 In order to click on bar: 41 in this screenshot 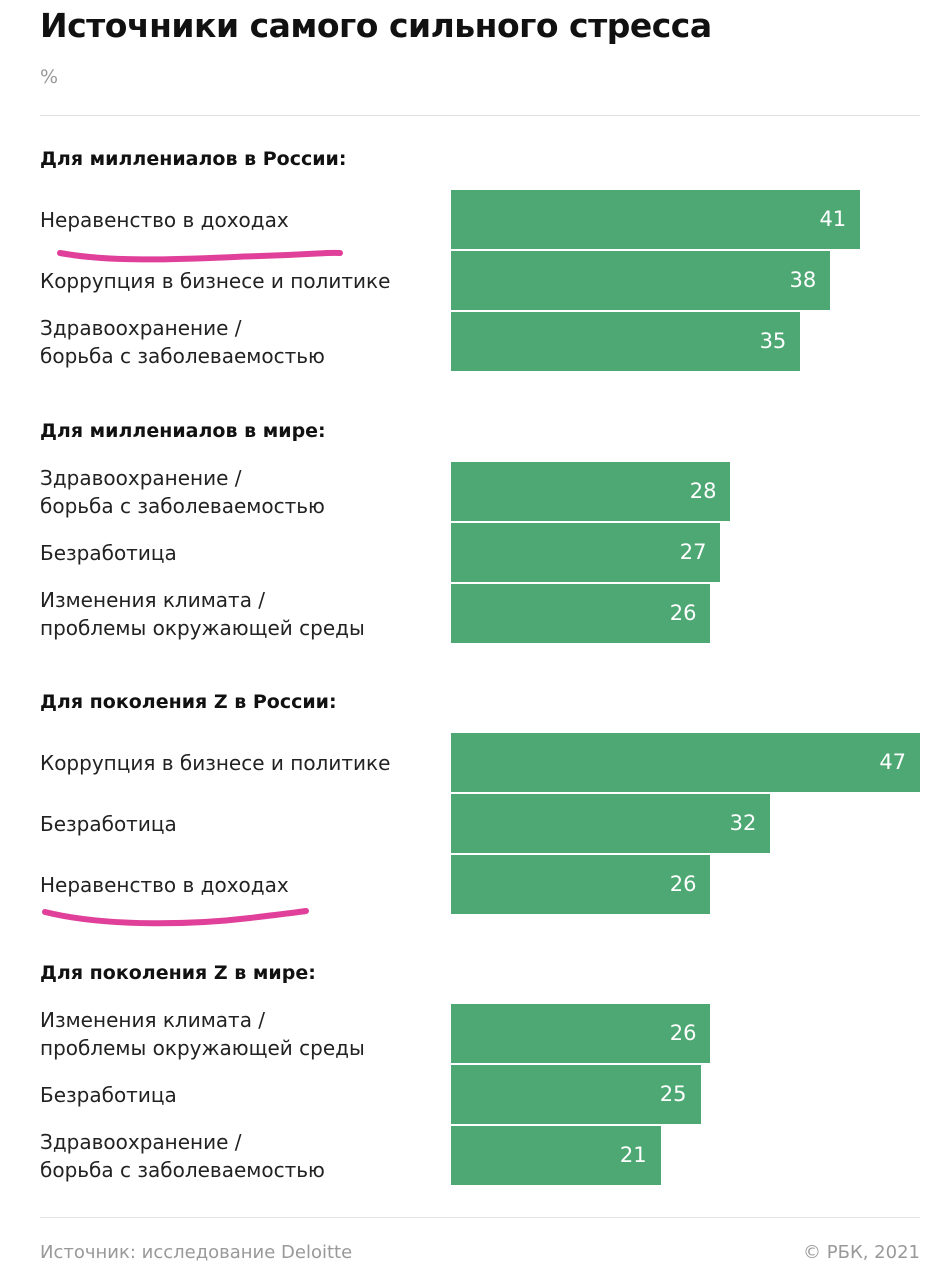, I will do `click(656, 219)`.